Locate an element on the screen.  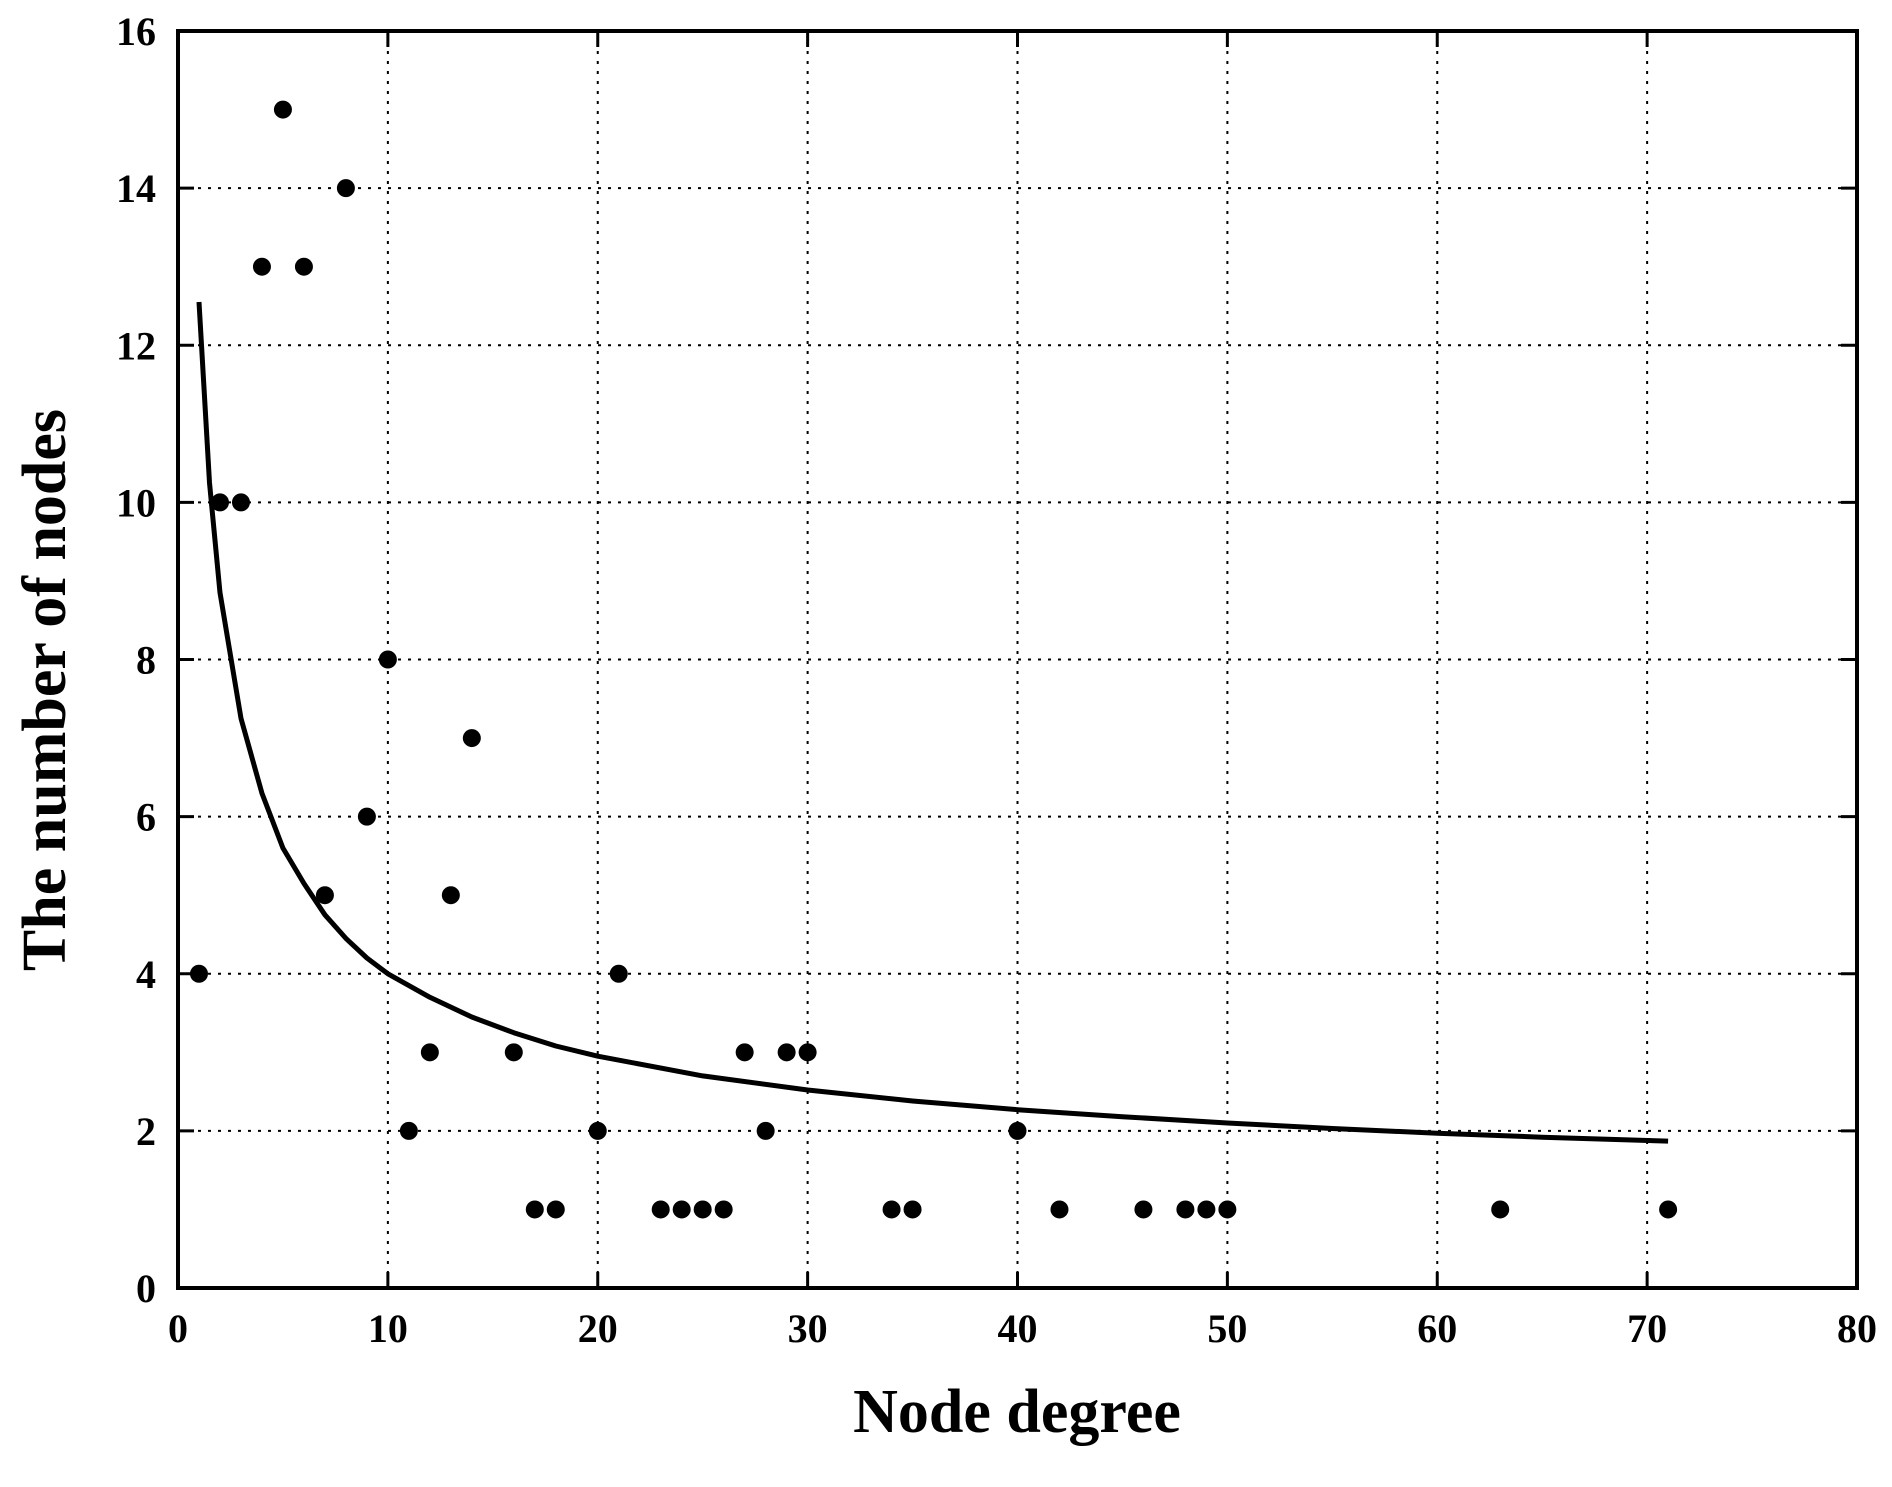
x-tick-label: 40 is located at coordinates (1018, 1328).